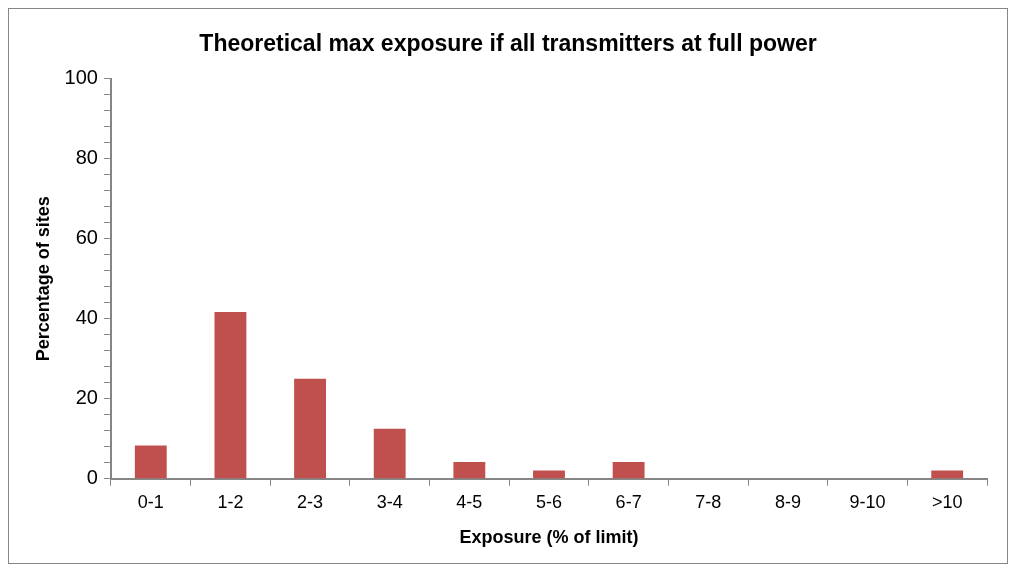 This screenshot has width=1019, height=577. What do you see at coordinates (548, 501) in the screenshot?
I see `x-tick-label: 5-6` at bounding box center [548, 501].